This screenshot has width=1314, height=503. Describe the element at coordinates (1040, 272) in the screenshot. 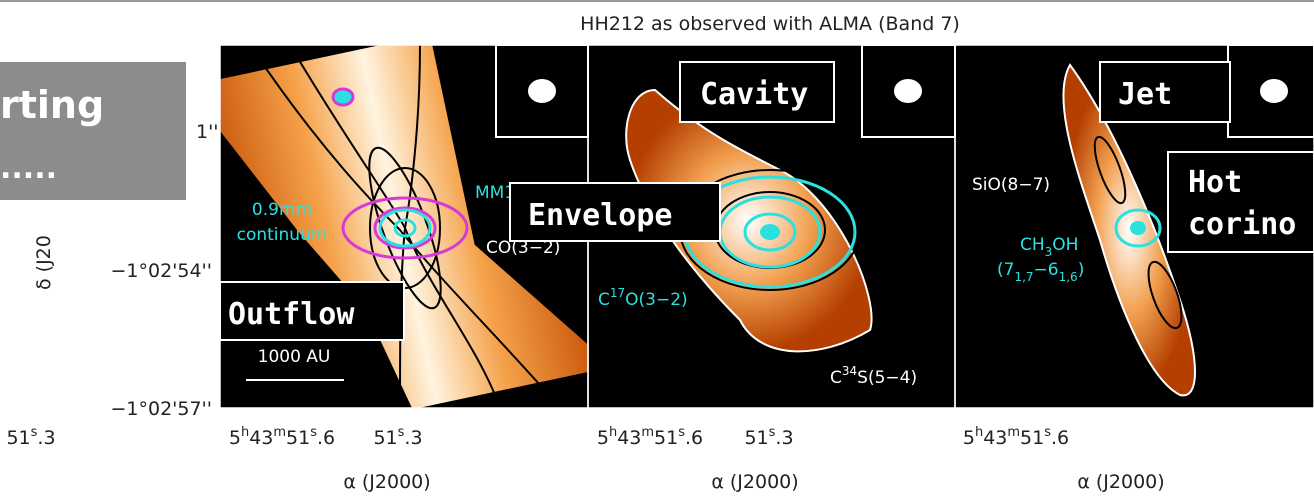

I see `tracer-label: (71,7−61,6)` at that location.